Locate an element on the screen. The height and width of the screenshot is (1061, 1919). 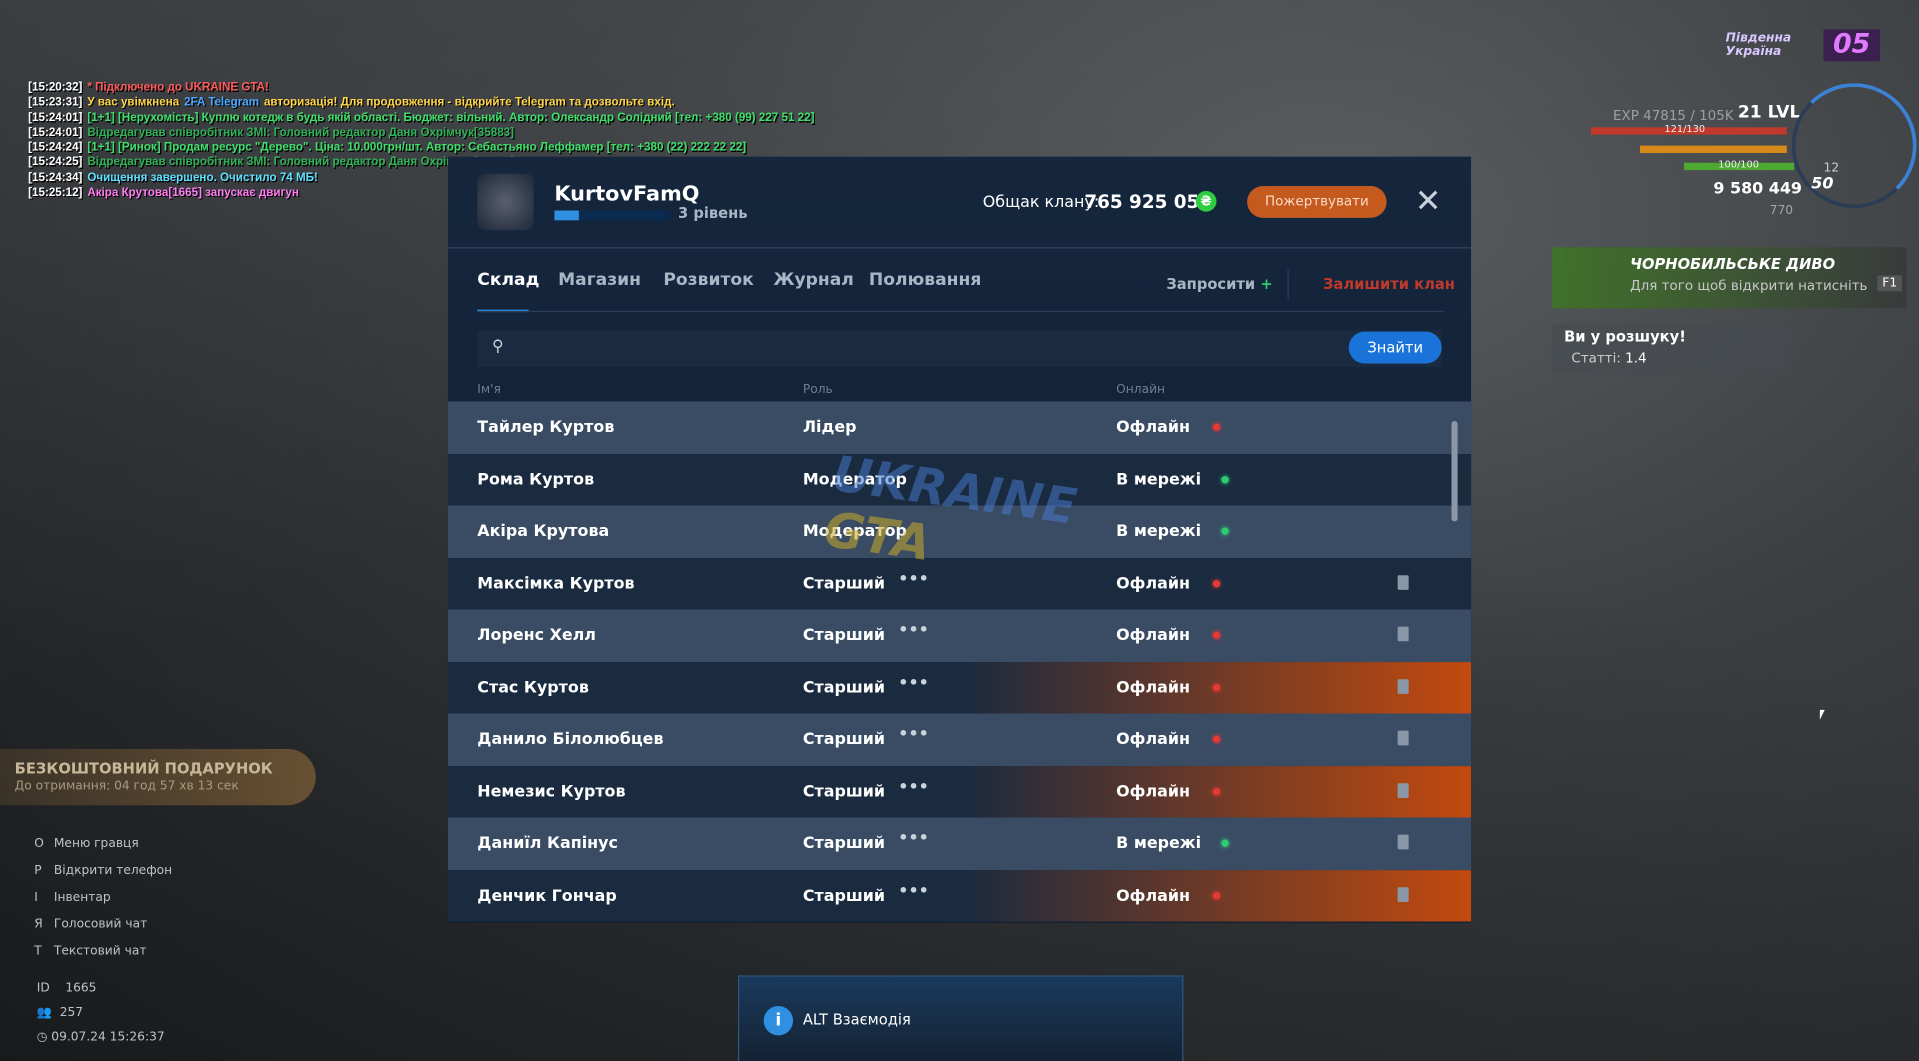
event-key: F1 is located at coordinates (1890, 283).